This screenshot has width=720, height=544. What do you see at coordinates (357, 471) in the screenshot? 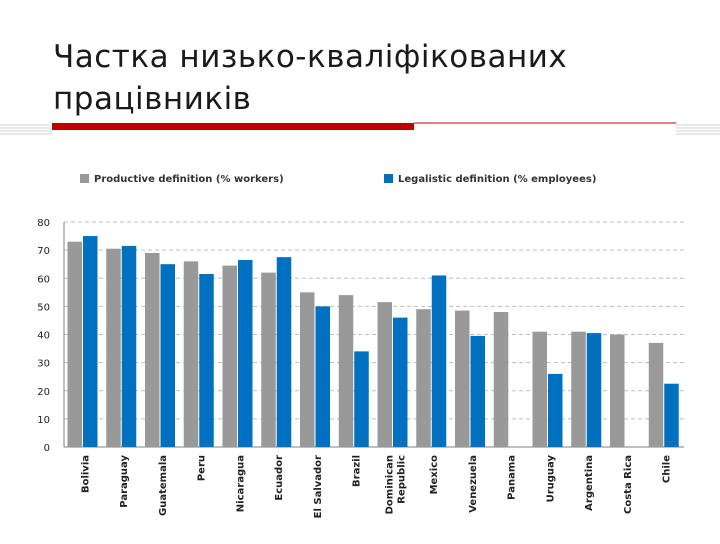
I see `x-tick-label-brazil: Brazil` at bounding box center [357, 471].